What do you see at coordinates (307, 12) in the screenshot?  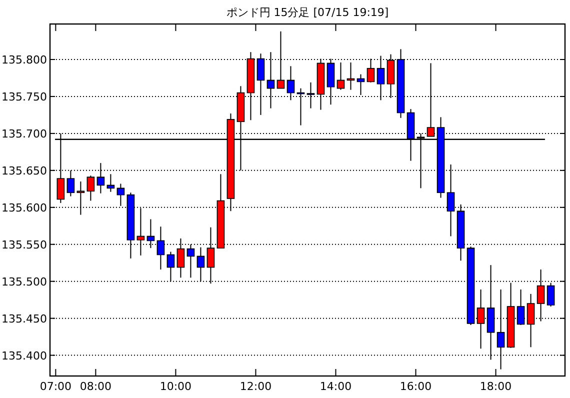 I see `title: ポンド円 15分足 [07/15 19:19]` at bounding box center [307, 12].